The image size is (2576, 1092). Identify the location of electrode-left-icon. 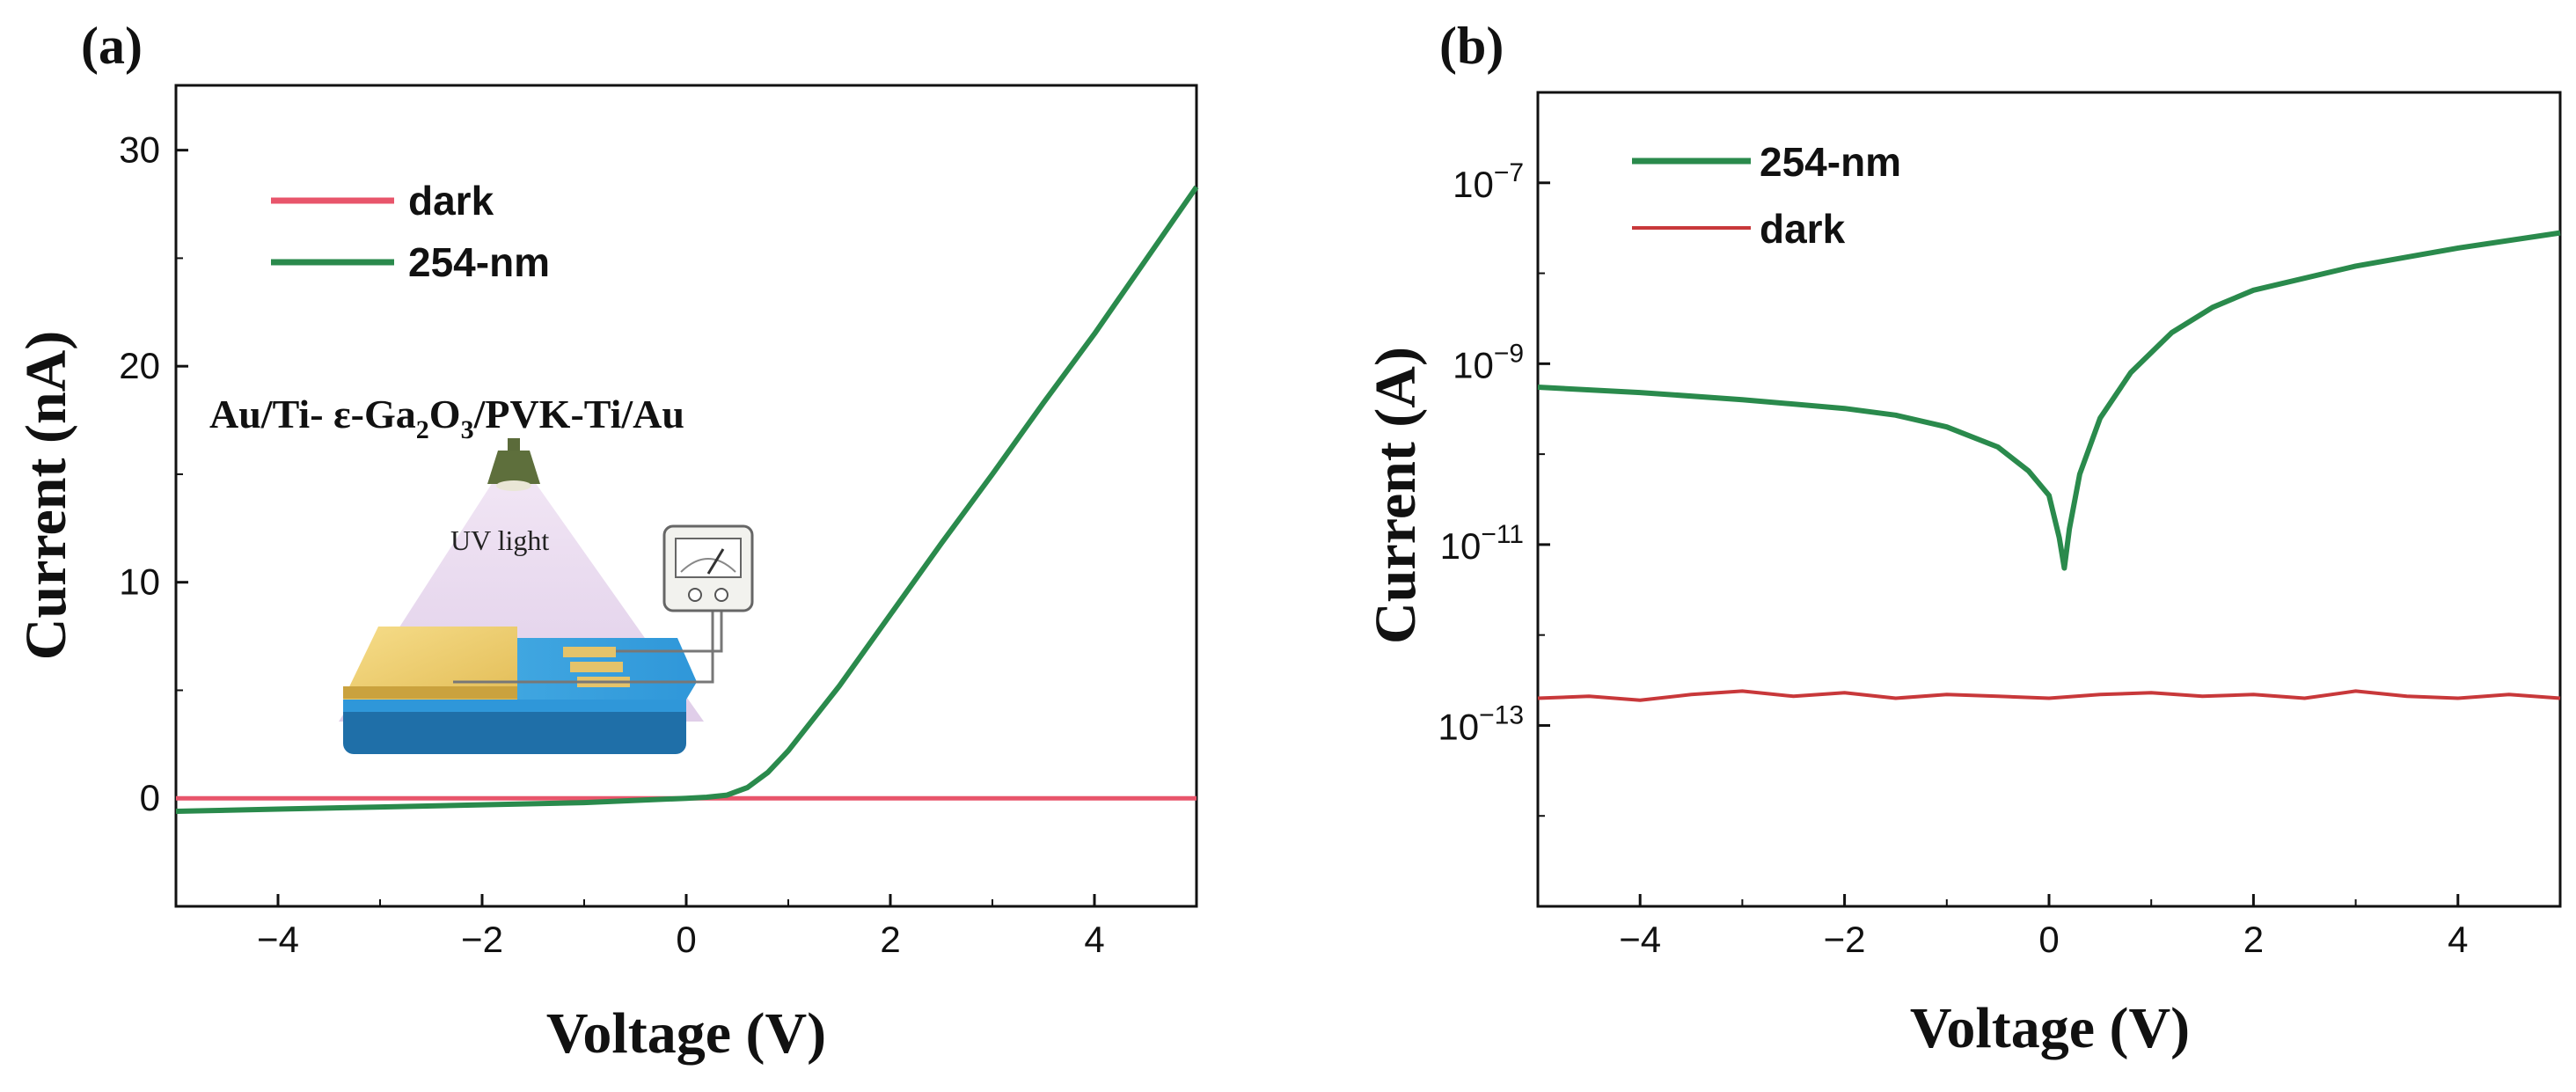
(430, 663).